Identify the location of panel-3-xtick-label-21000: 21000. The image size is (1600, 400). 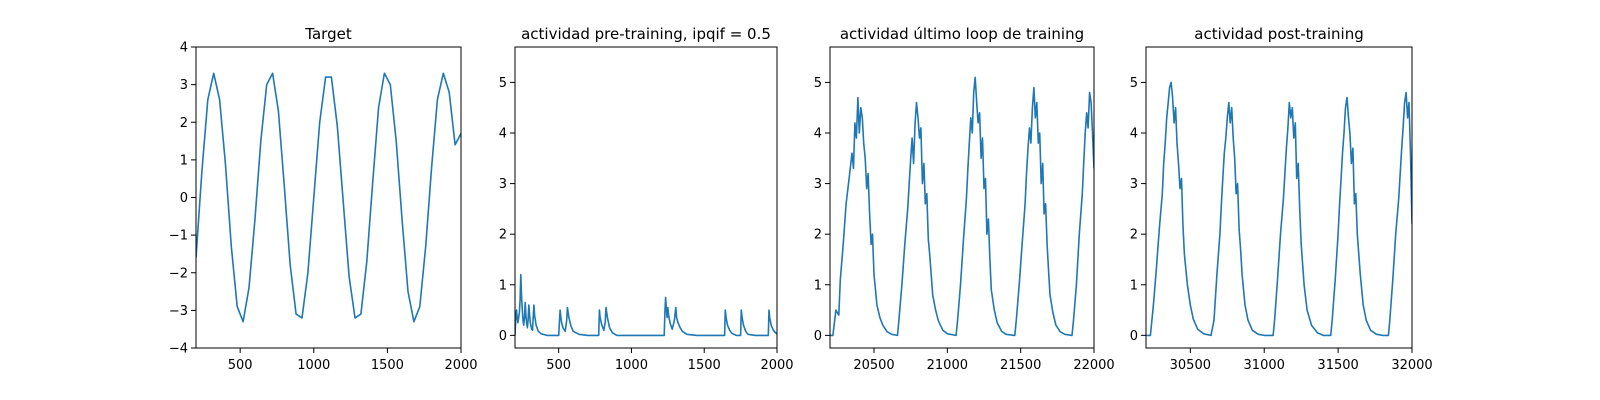
(947, 365).